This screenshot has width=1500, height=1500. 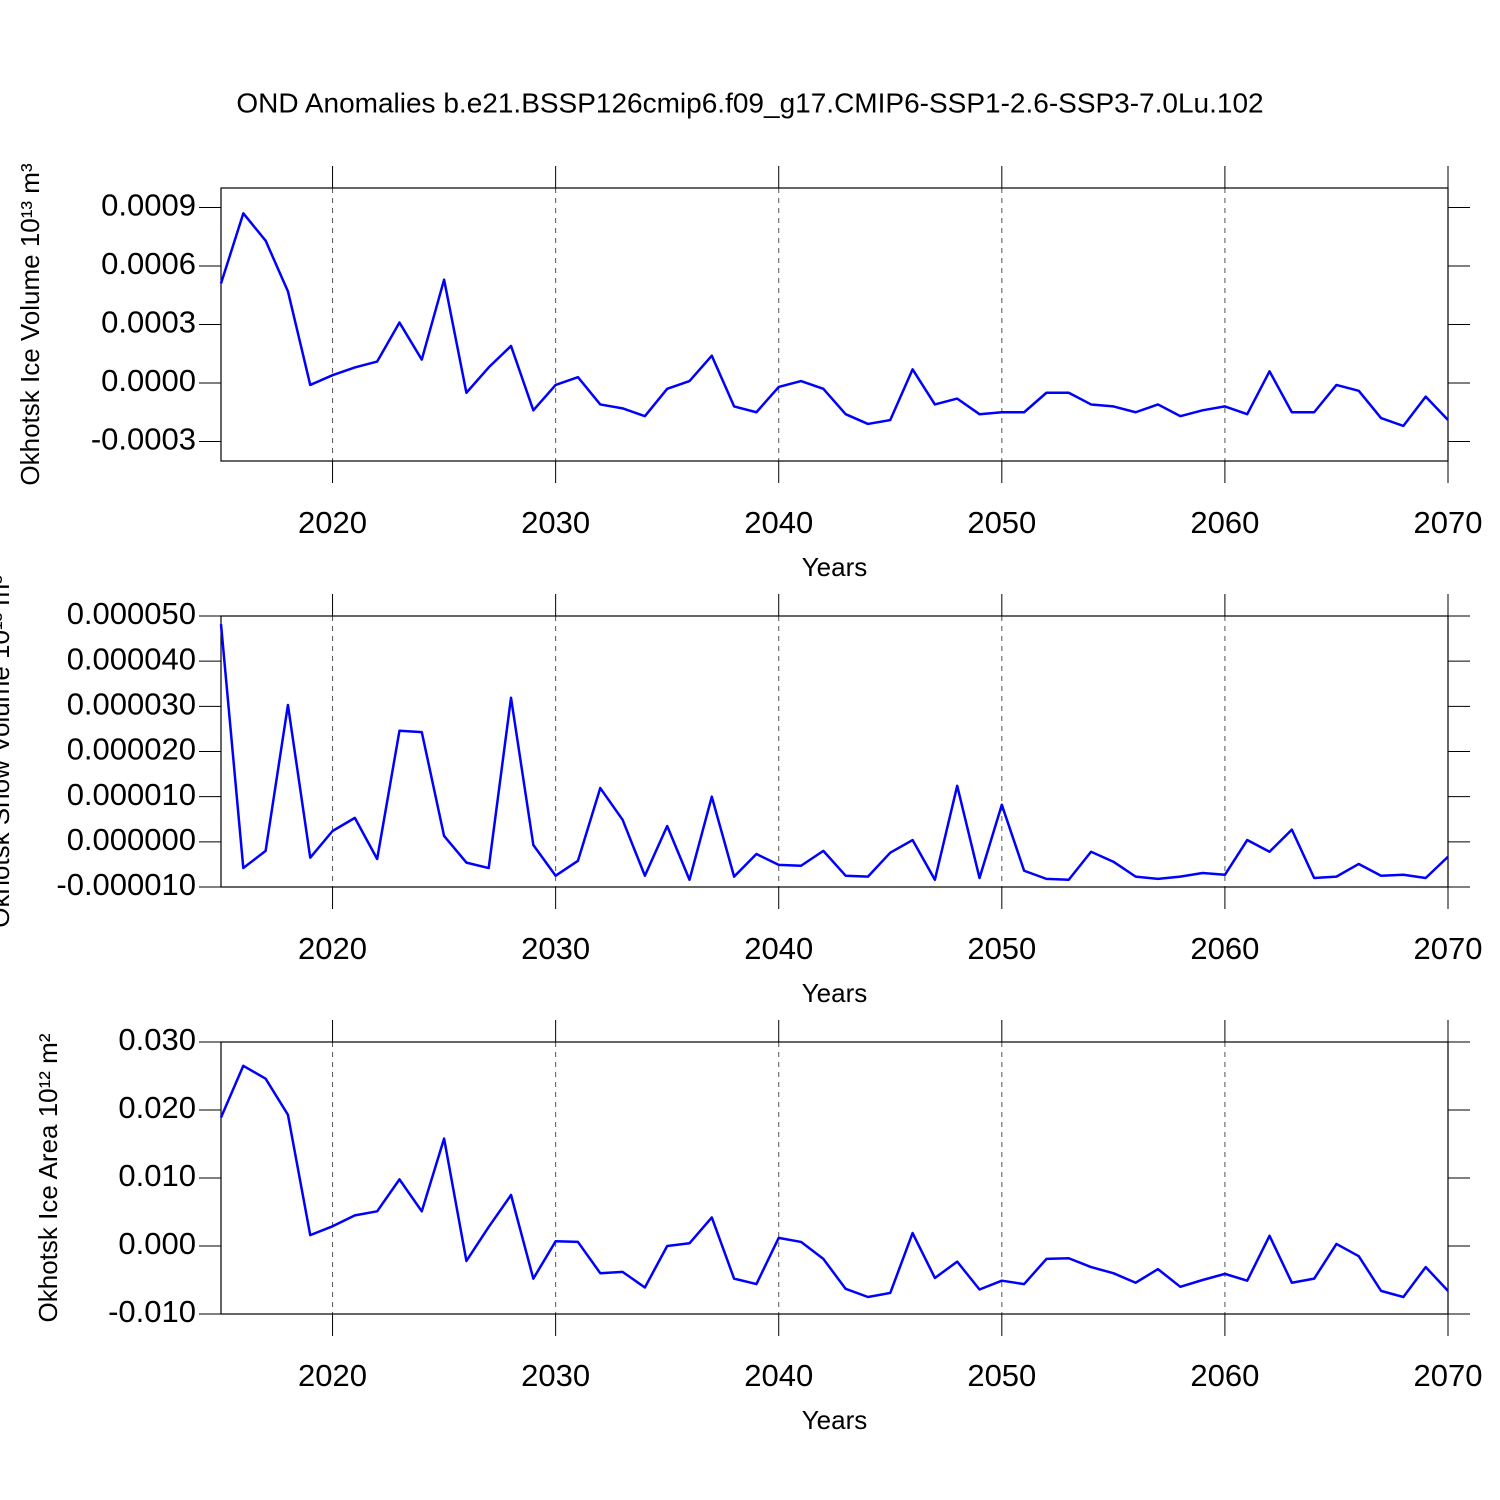 I want to click on y-axis-label: Okhotsk Ice Volume 10¹³ m³, so click(x=30, y=324).